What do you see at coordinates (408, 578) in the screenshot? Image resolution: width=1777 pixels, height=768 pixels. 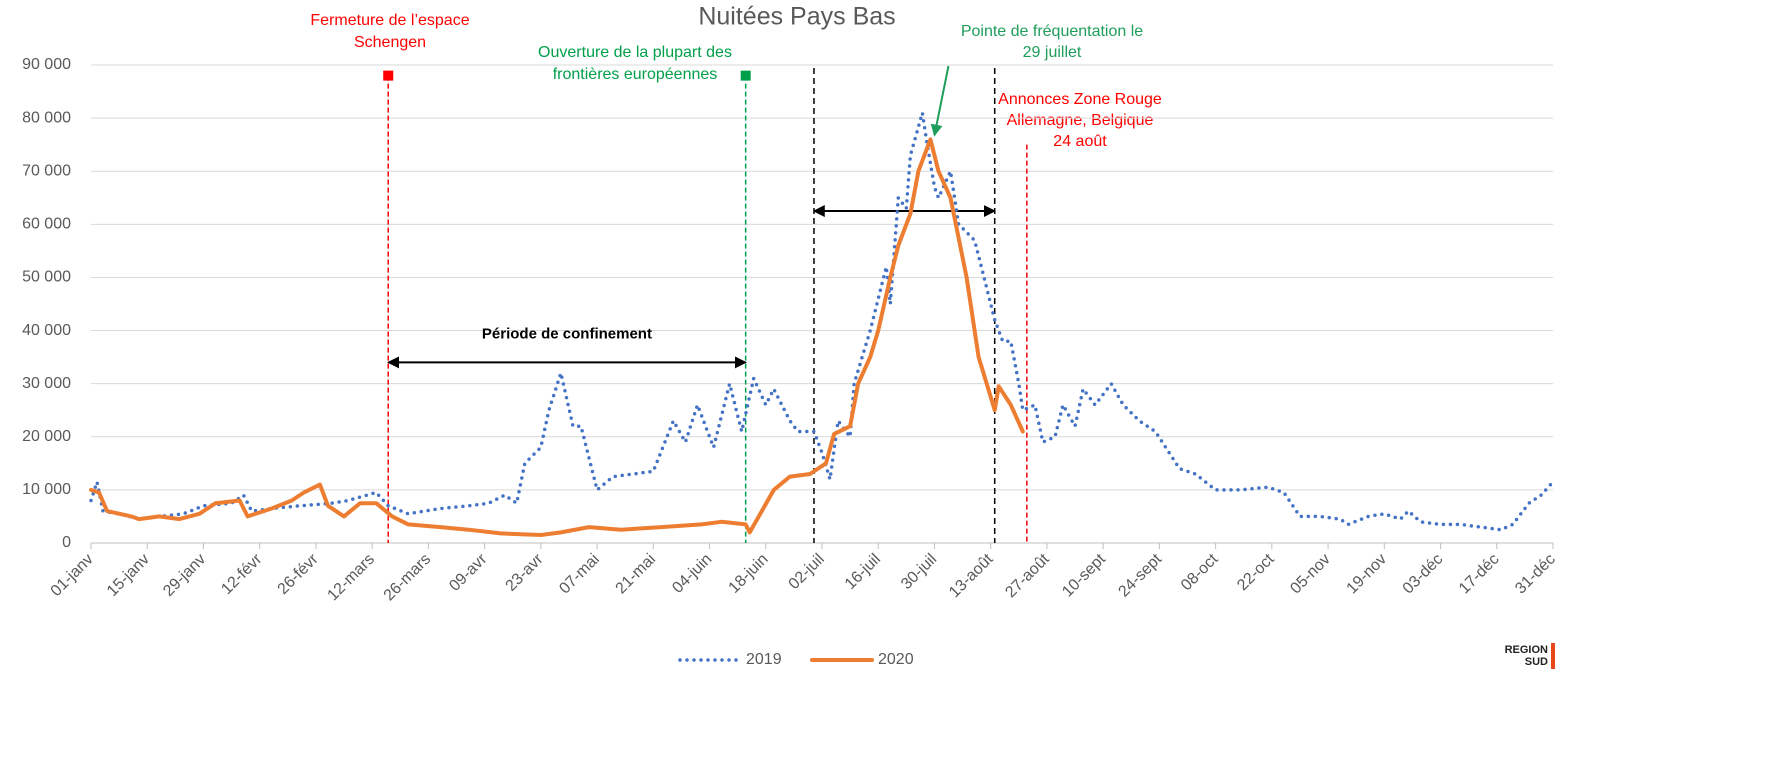 I see `x-tick-label: 26-mars` at bounding box center [408, 578].